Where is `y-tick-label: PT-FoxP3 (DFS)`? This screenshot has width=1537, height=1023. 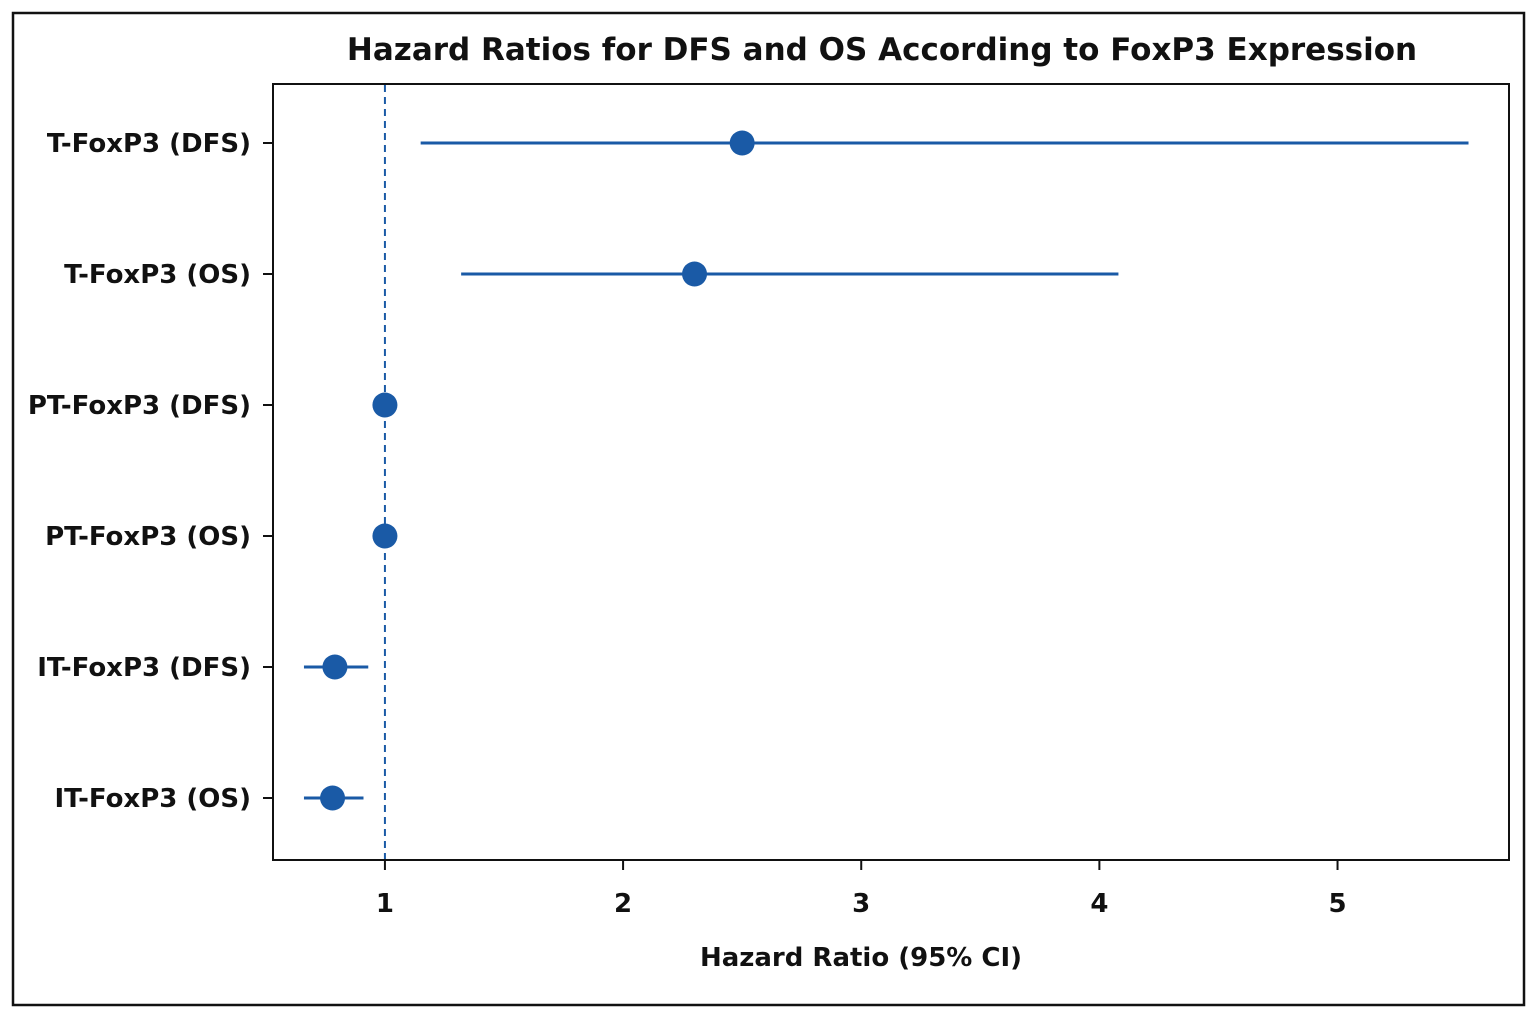
y-tick-label: PT-FoxP3 (DFS) is located at coordinates (139, 406).